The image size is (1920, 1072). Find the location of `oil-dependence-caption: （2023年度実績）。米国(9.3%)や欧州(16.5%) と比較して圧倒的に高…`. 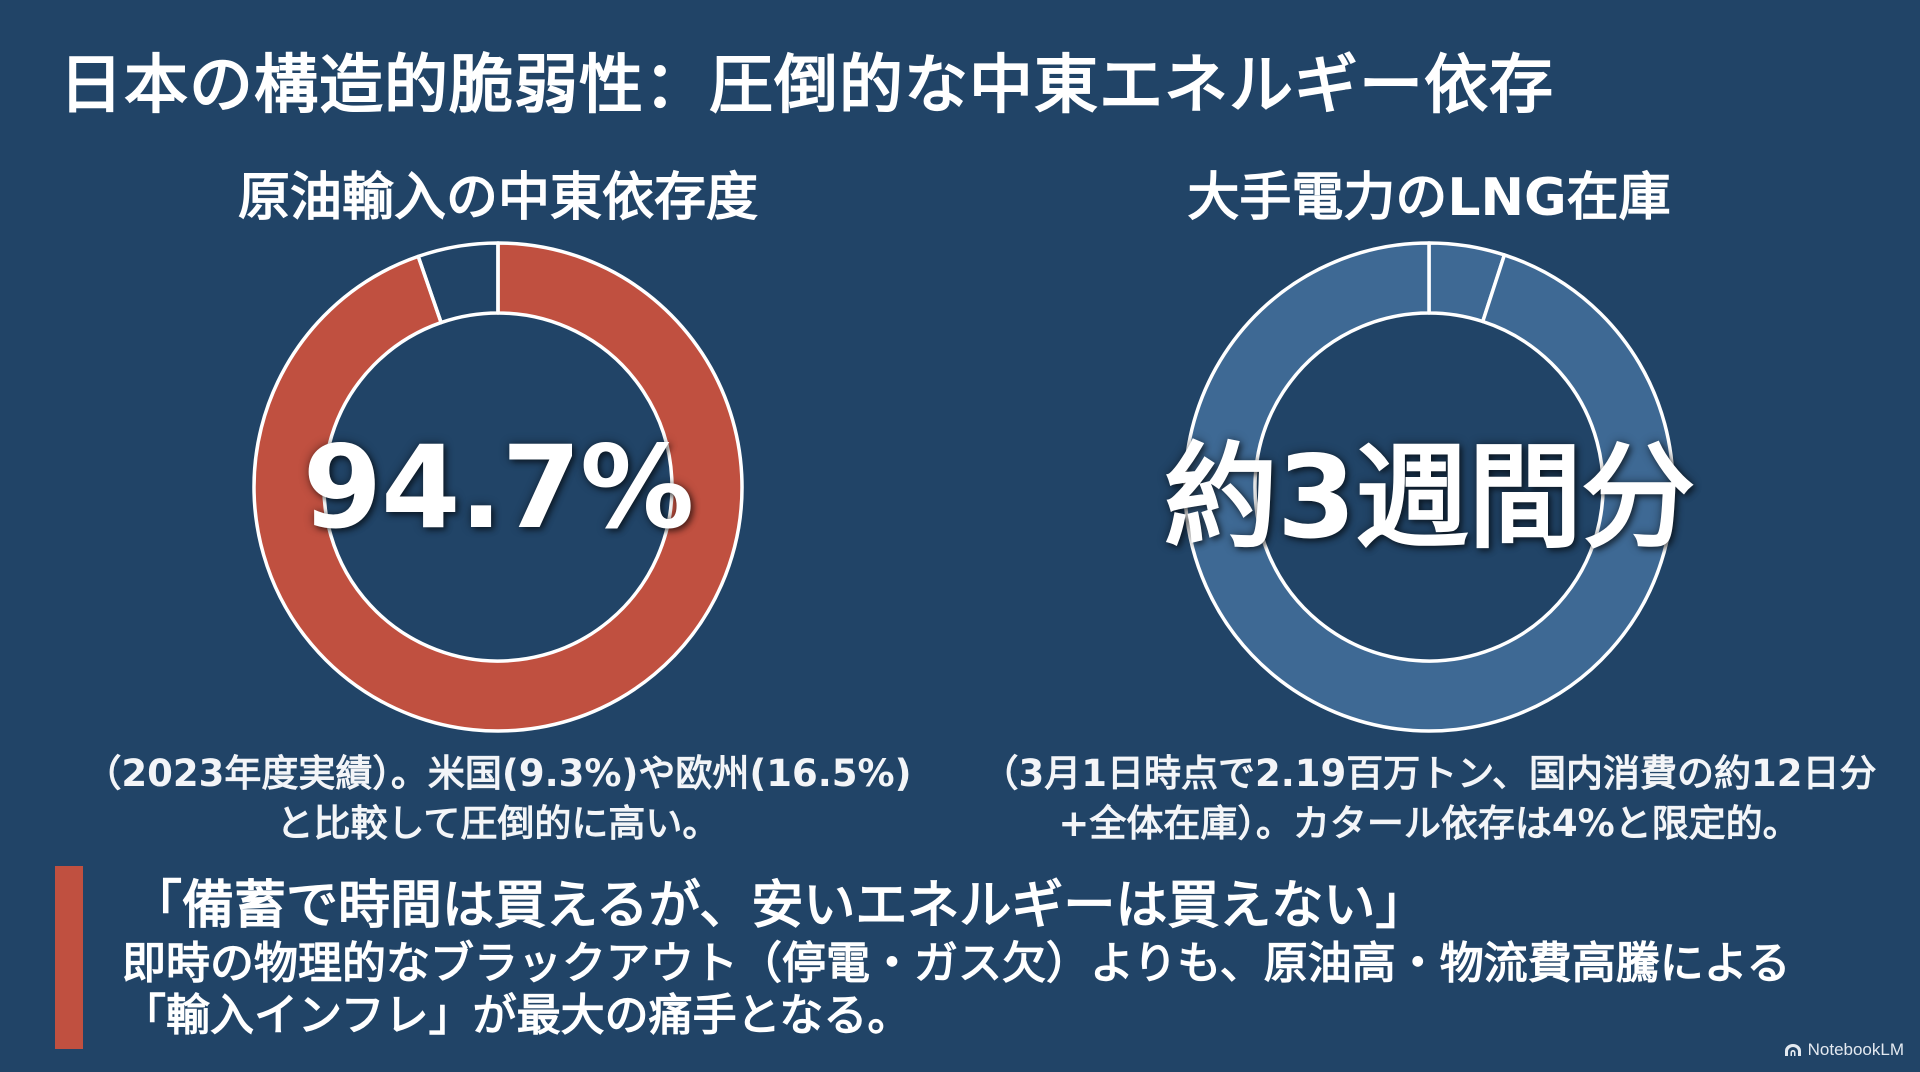

oil-dependence-caption: （2023年度実績）。米国(9.3%)や欧州(16.5%) と比較して圧倒的に高… is located at coordinates (498, 799).